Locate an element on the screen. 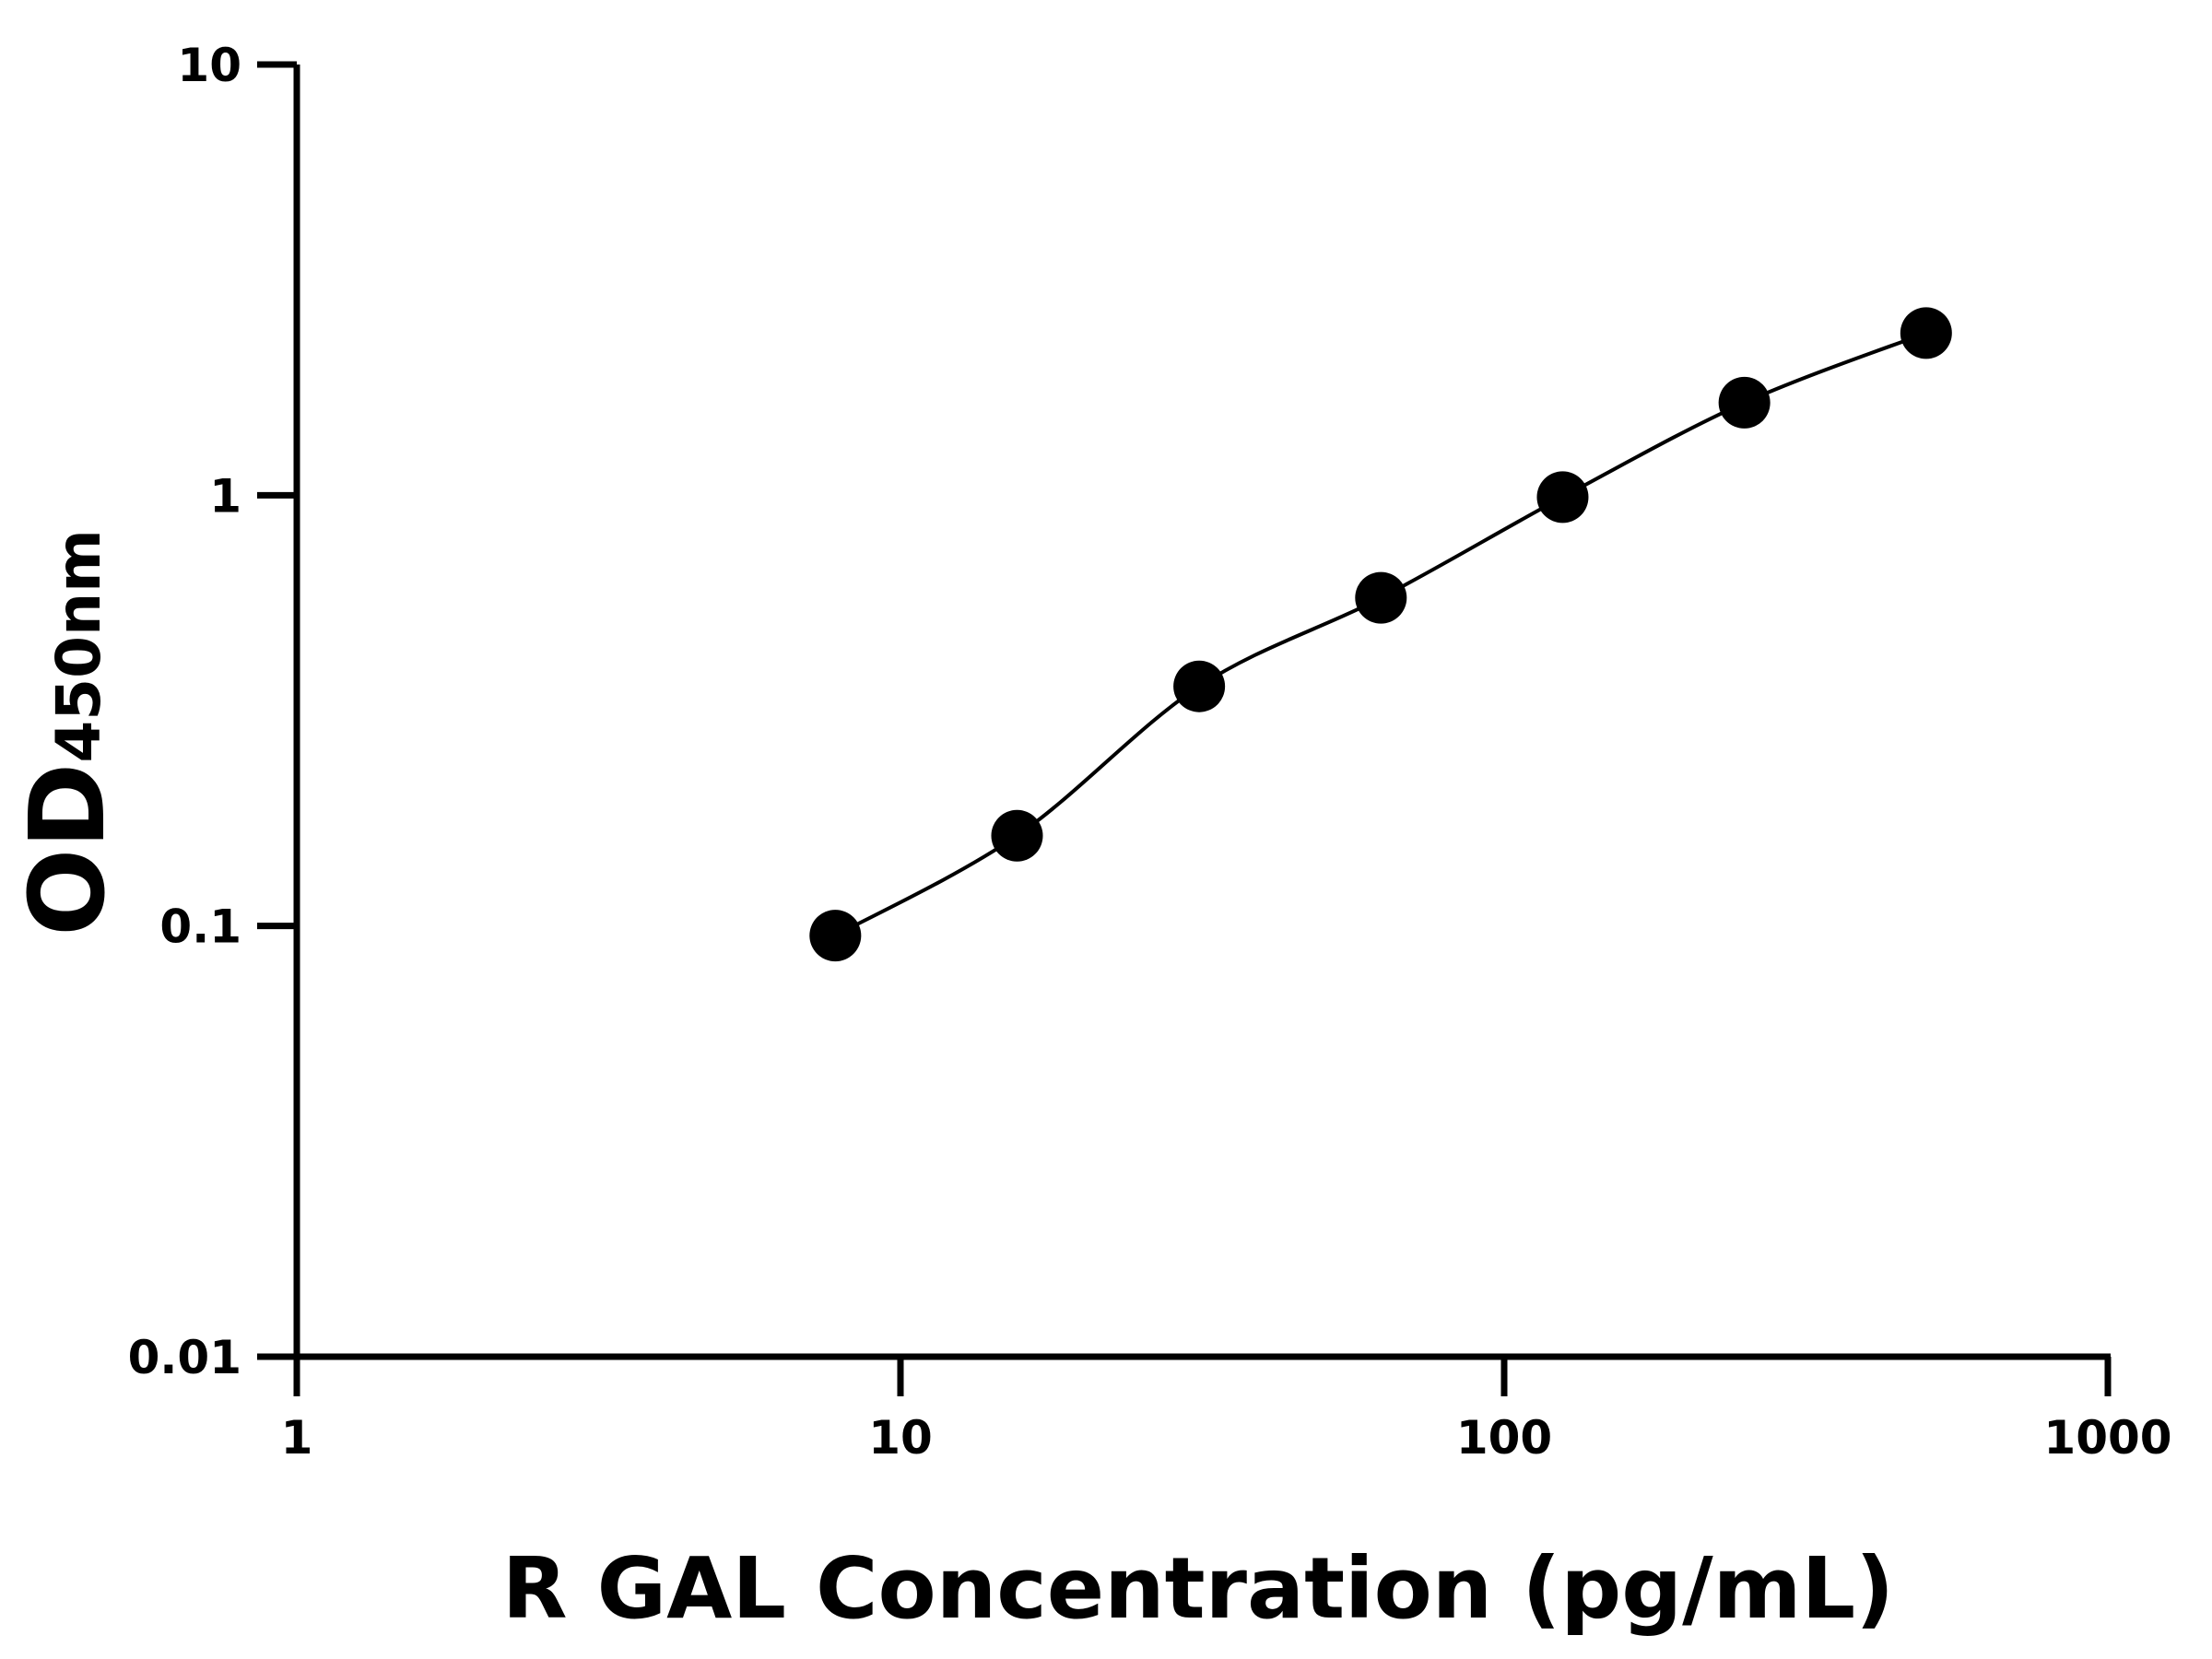 The width and height of the screenshot is (2212, 1659). x-tick-label: 10 is located at coordinates (900, 1438).